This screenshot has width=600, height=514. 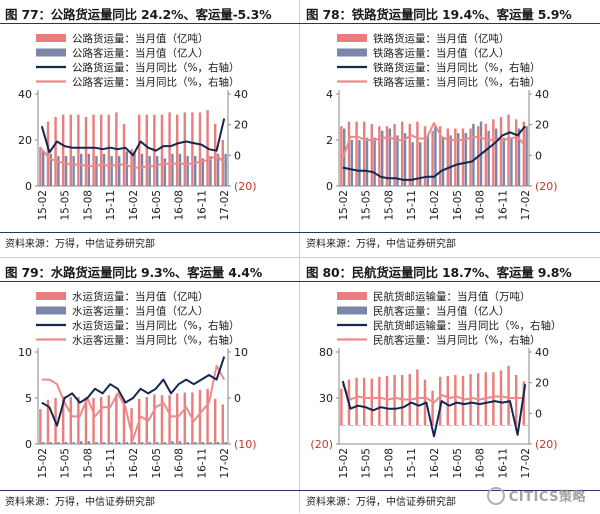 What do you see at coordinates (435, 463) in the screenshot?
I see `x-tick-label: 16-02` at bounding box center [435, 463].